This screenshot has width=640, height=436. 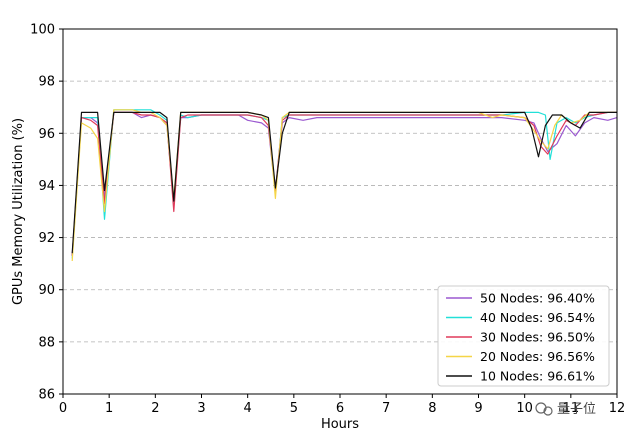 What do you see at coordinates (109, 408) in the screenshot?
I see `x-tick-label: 1` at bounding box center [109, 408].